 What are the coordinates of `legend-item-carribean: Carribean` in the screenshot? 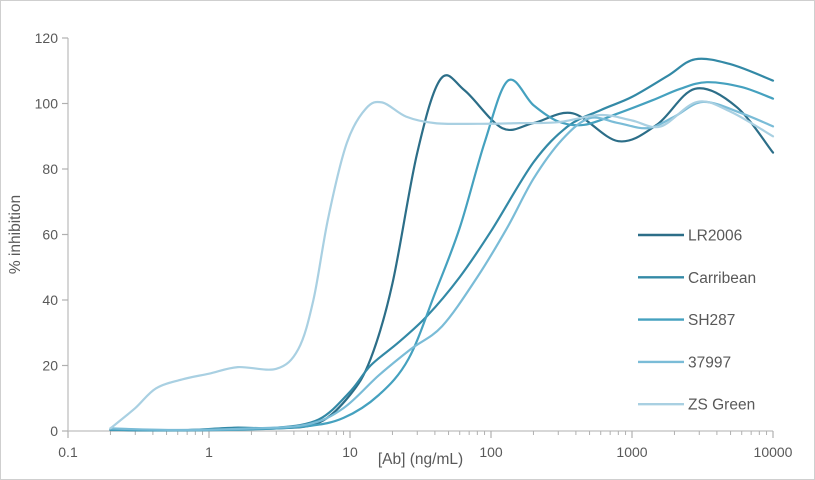 It's located at (697, 278).